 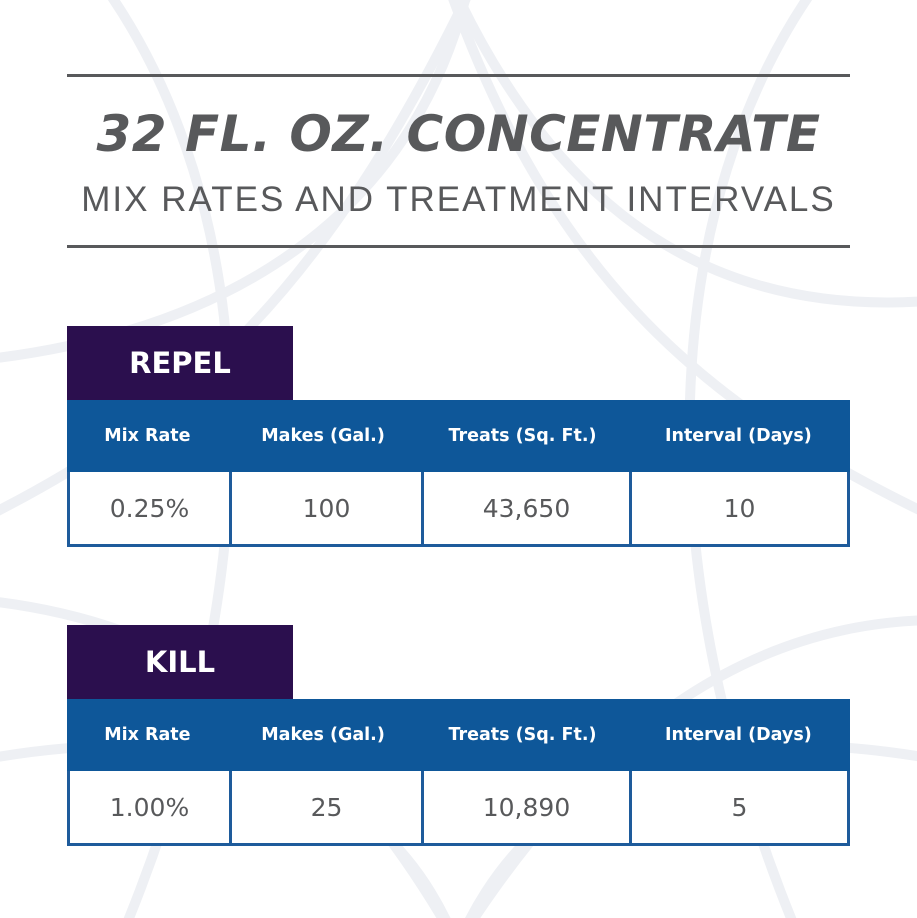 I want to click on cell-makes: 100, so click(x=328, y=508).